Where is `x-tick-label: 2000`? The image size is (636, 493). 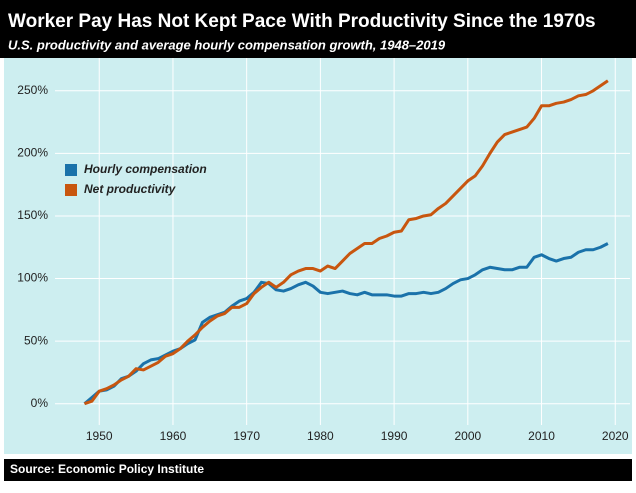
x-tick-label: 2000 is located at coordinates (467, 436).